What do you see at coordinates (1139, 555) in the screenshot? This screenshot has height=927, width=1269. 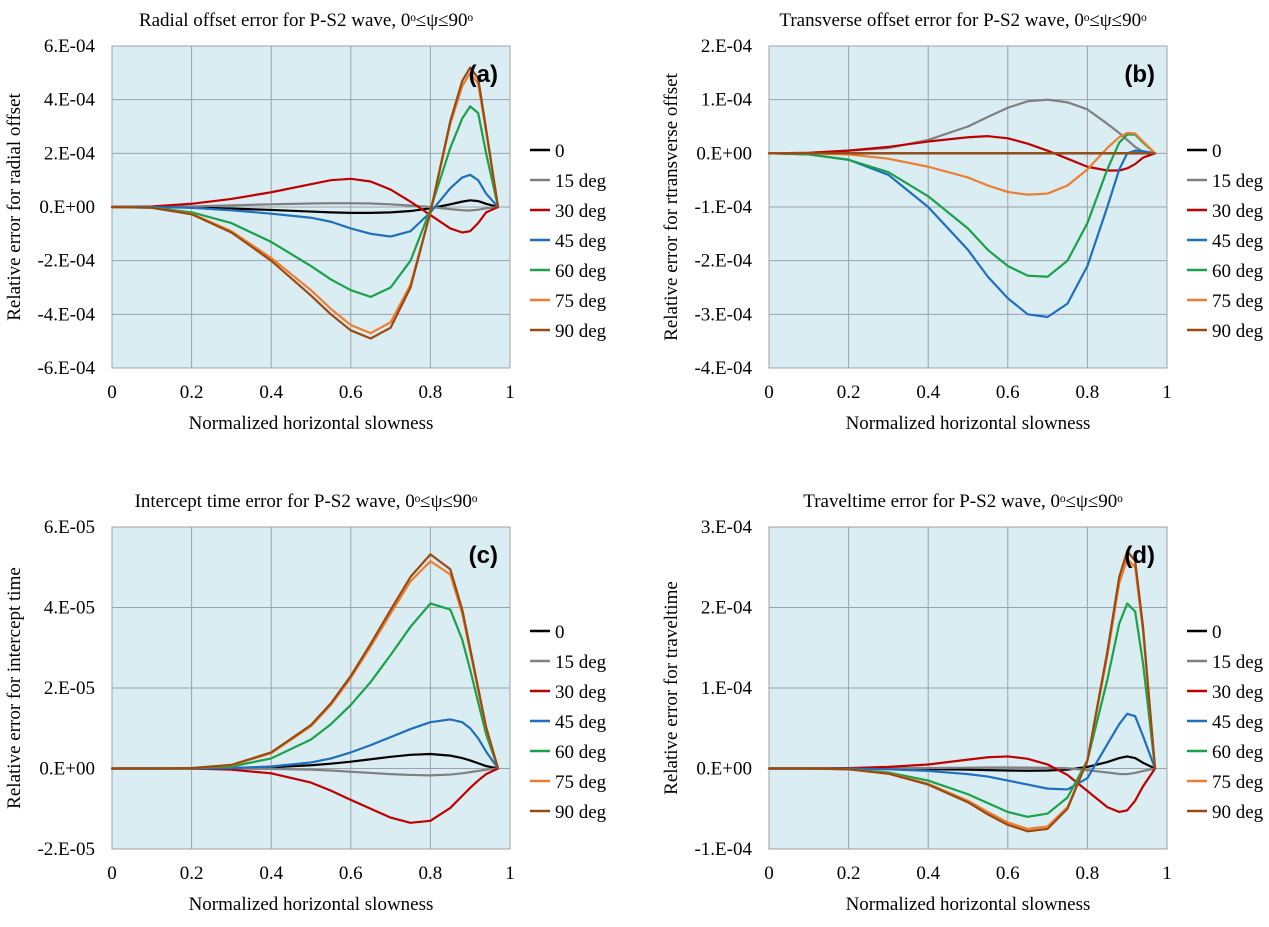 I see `panel-label: (d)` at bounding box center [1139, 555].